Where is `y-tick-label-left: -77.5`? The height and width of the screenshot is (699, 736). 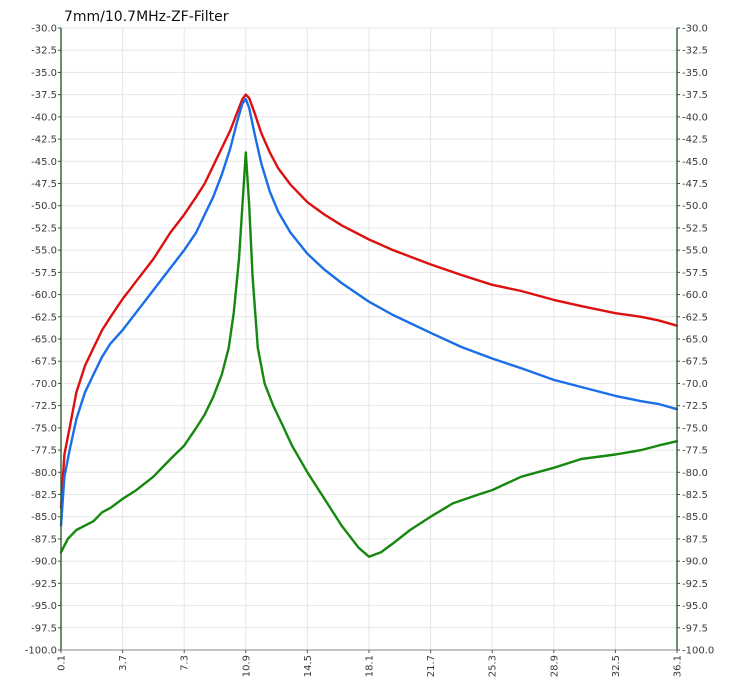 y-tick-label-left: -77.5 is located at coordinates (44, 451).